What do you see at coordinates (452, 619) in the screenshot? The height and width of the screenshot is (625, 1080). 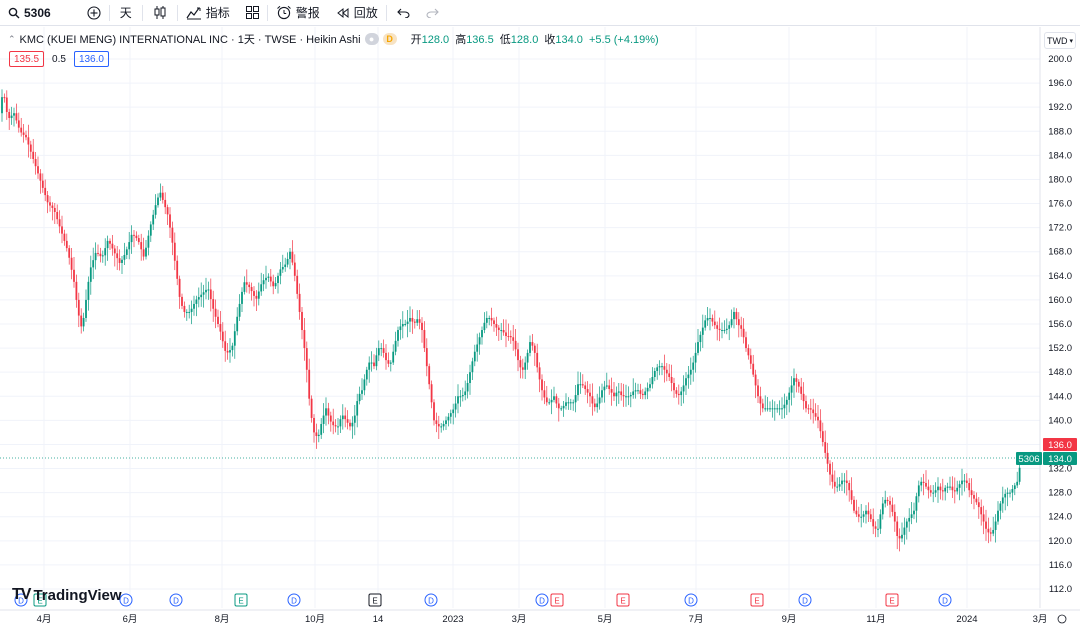 I see `time-tick-label: 2023` at bounding box center [452, 619].